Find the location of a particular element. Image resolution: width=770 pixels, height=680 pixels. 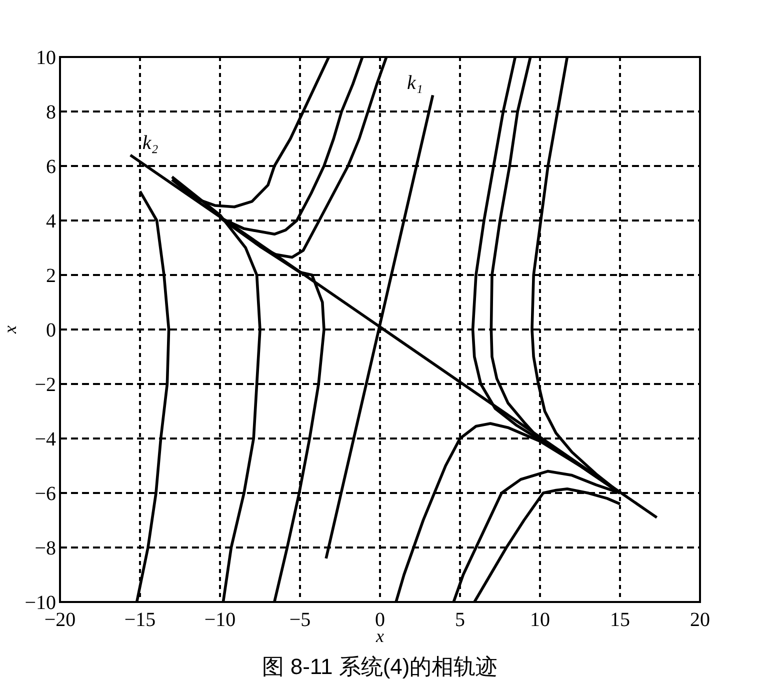

y-tick-label: 10 is located at coordinates (46, 58).